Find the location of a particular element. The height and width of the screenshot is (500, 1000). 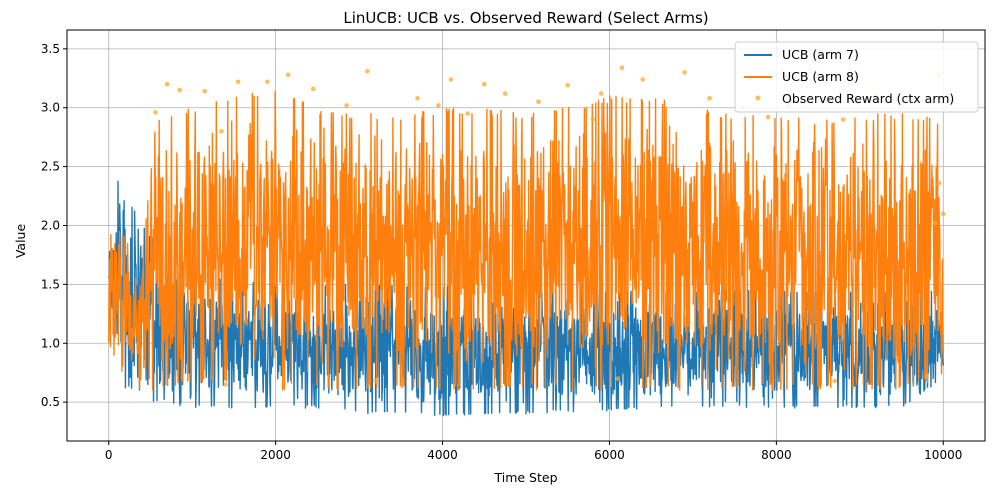

y-axis: 0.5 1.0 1.5 2.0 2.5 3.0 3.5 is located at coordinates (54, 225).